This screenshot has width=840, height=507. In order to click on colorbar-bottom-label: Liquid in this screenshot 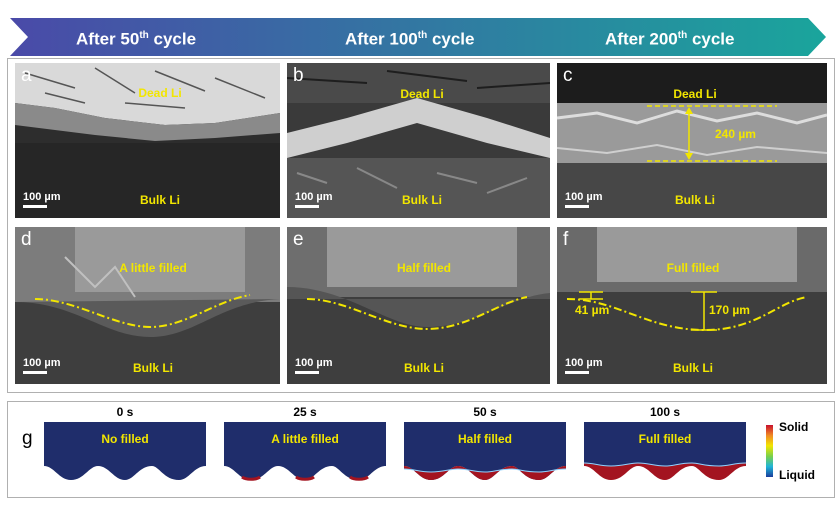, I will do `click(797, 475)`.